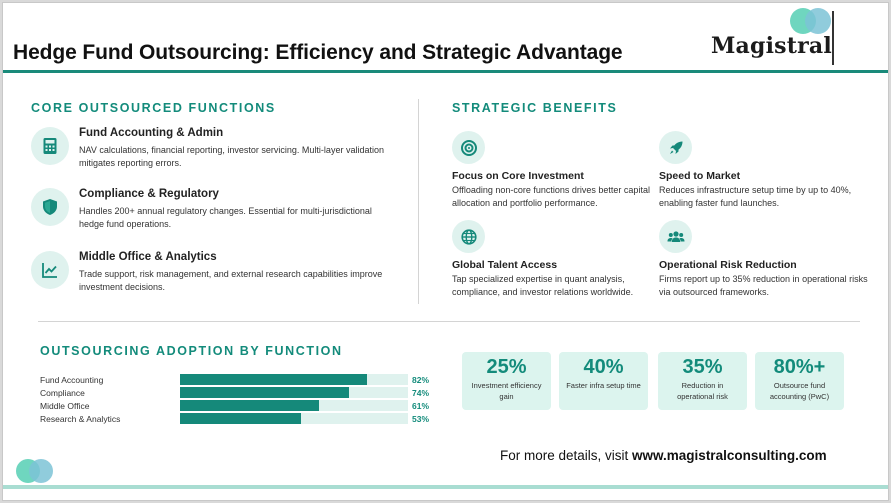 This screenshot has width=891, height=503. I want to click on title-rule, so click(445, 71).